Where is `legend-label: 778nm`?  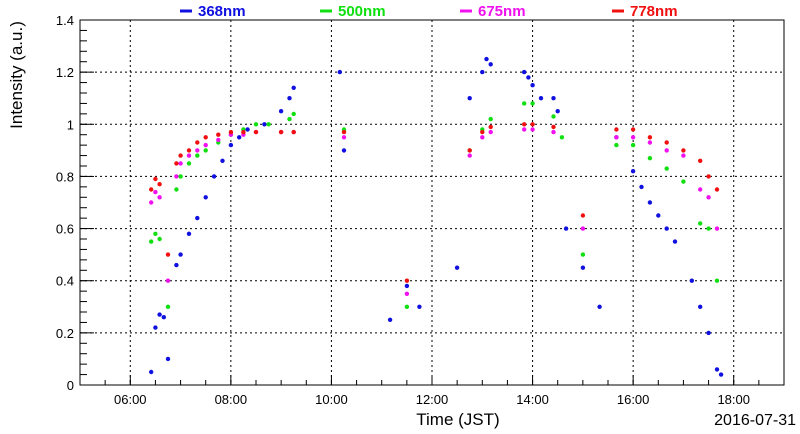
legend-label: 778nm is located at coordinates (654, 11).